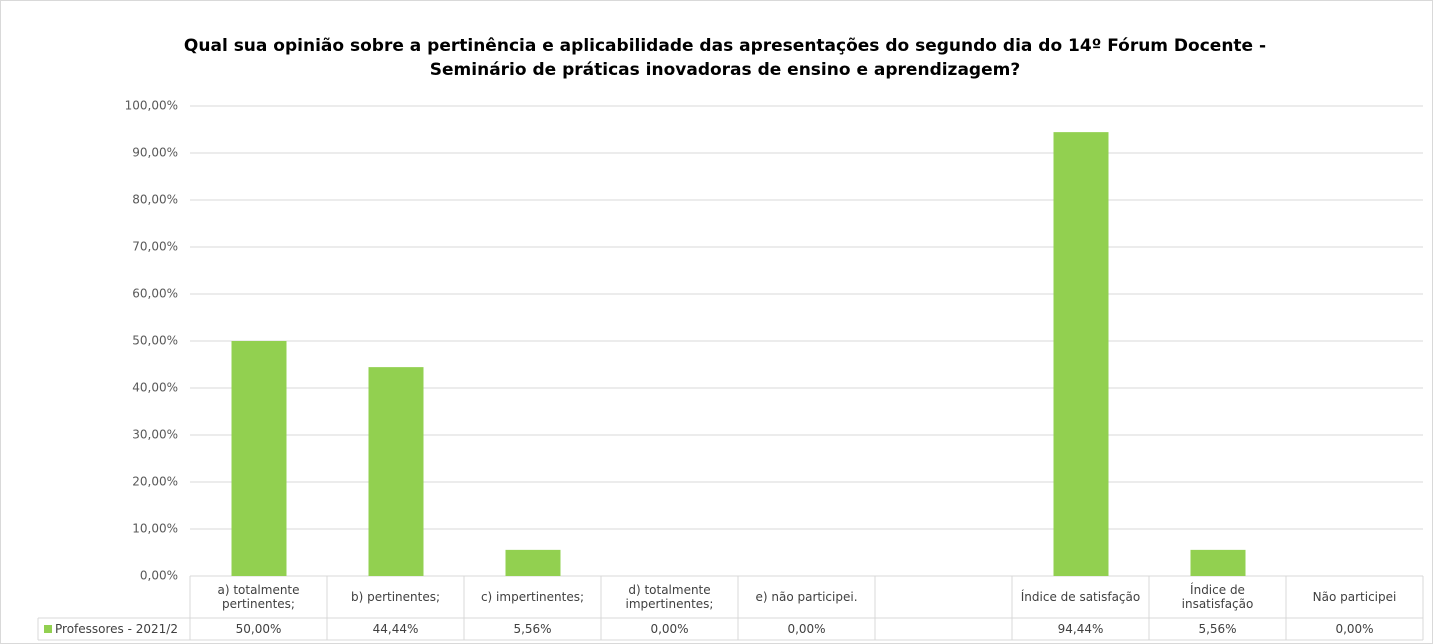  I want to click on y-tick-label: 70,00%, so click(155, 247).